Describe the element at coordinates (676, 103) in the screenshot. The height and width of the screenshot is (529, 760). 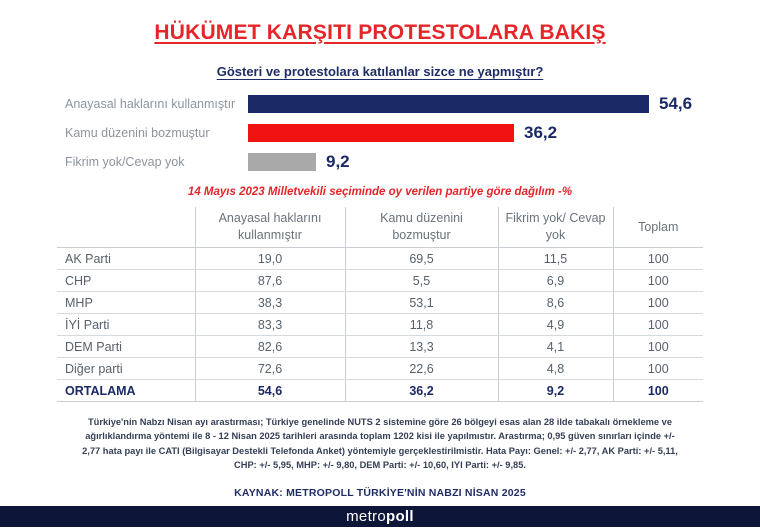
I see `bar-value-label: 54,6` at that location.